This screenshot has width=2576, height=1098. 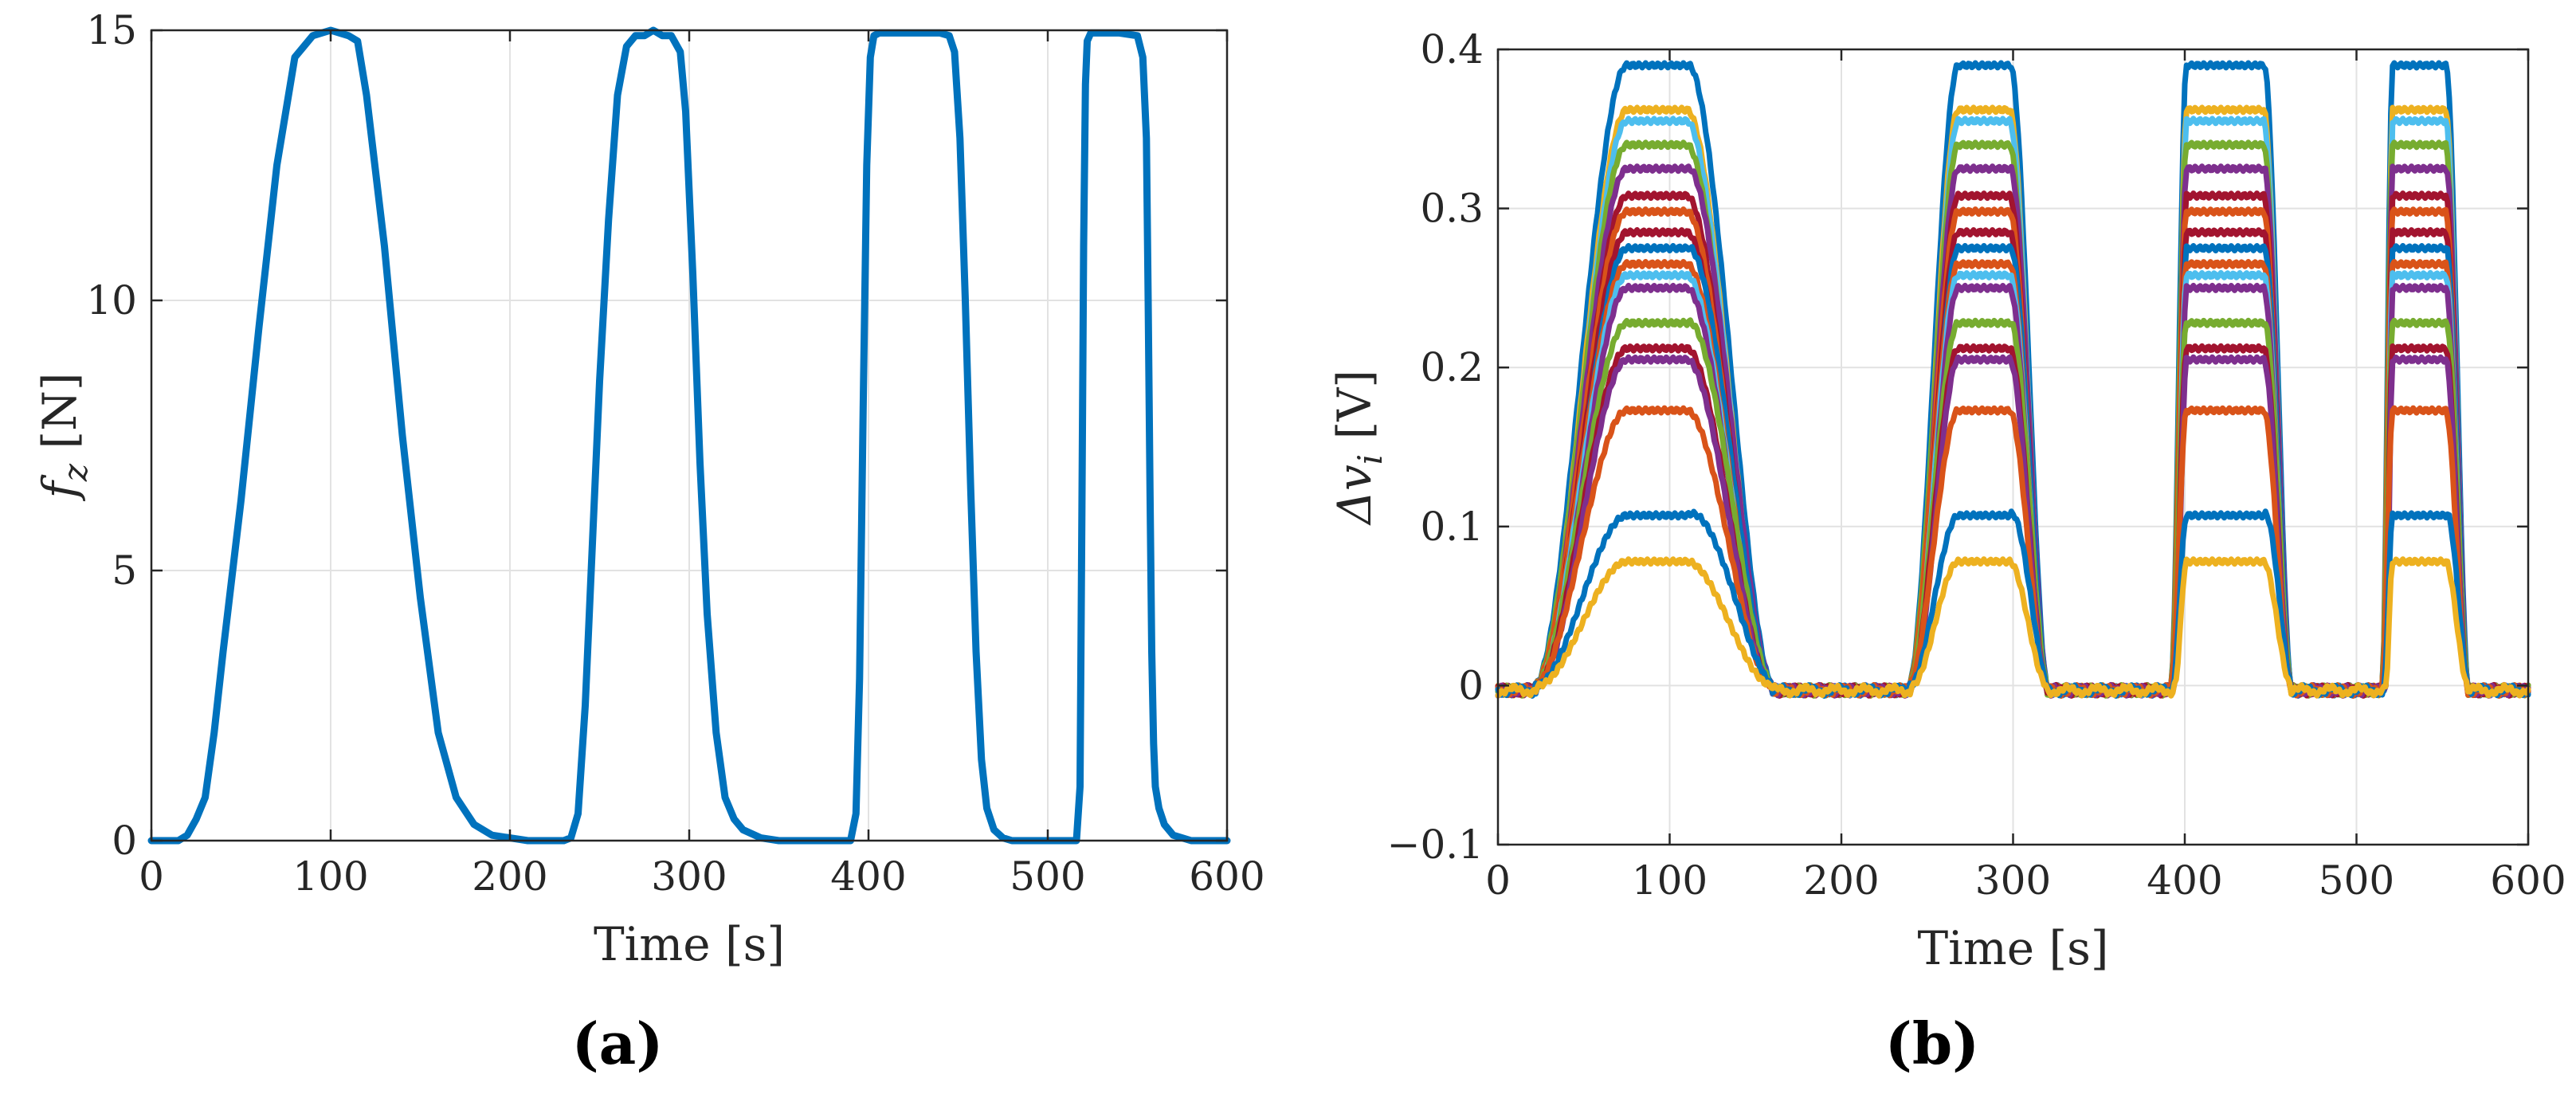 What do you see at coordinates (1452, 367) in the screenshot?
I see `y-tick-label: 0.2` at bounding box center [1452, 367].